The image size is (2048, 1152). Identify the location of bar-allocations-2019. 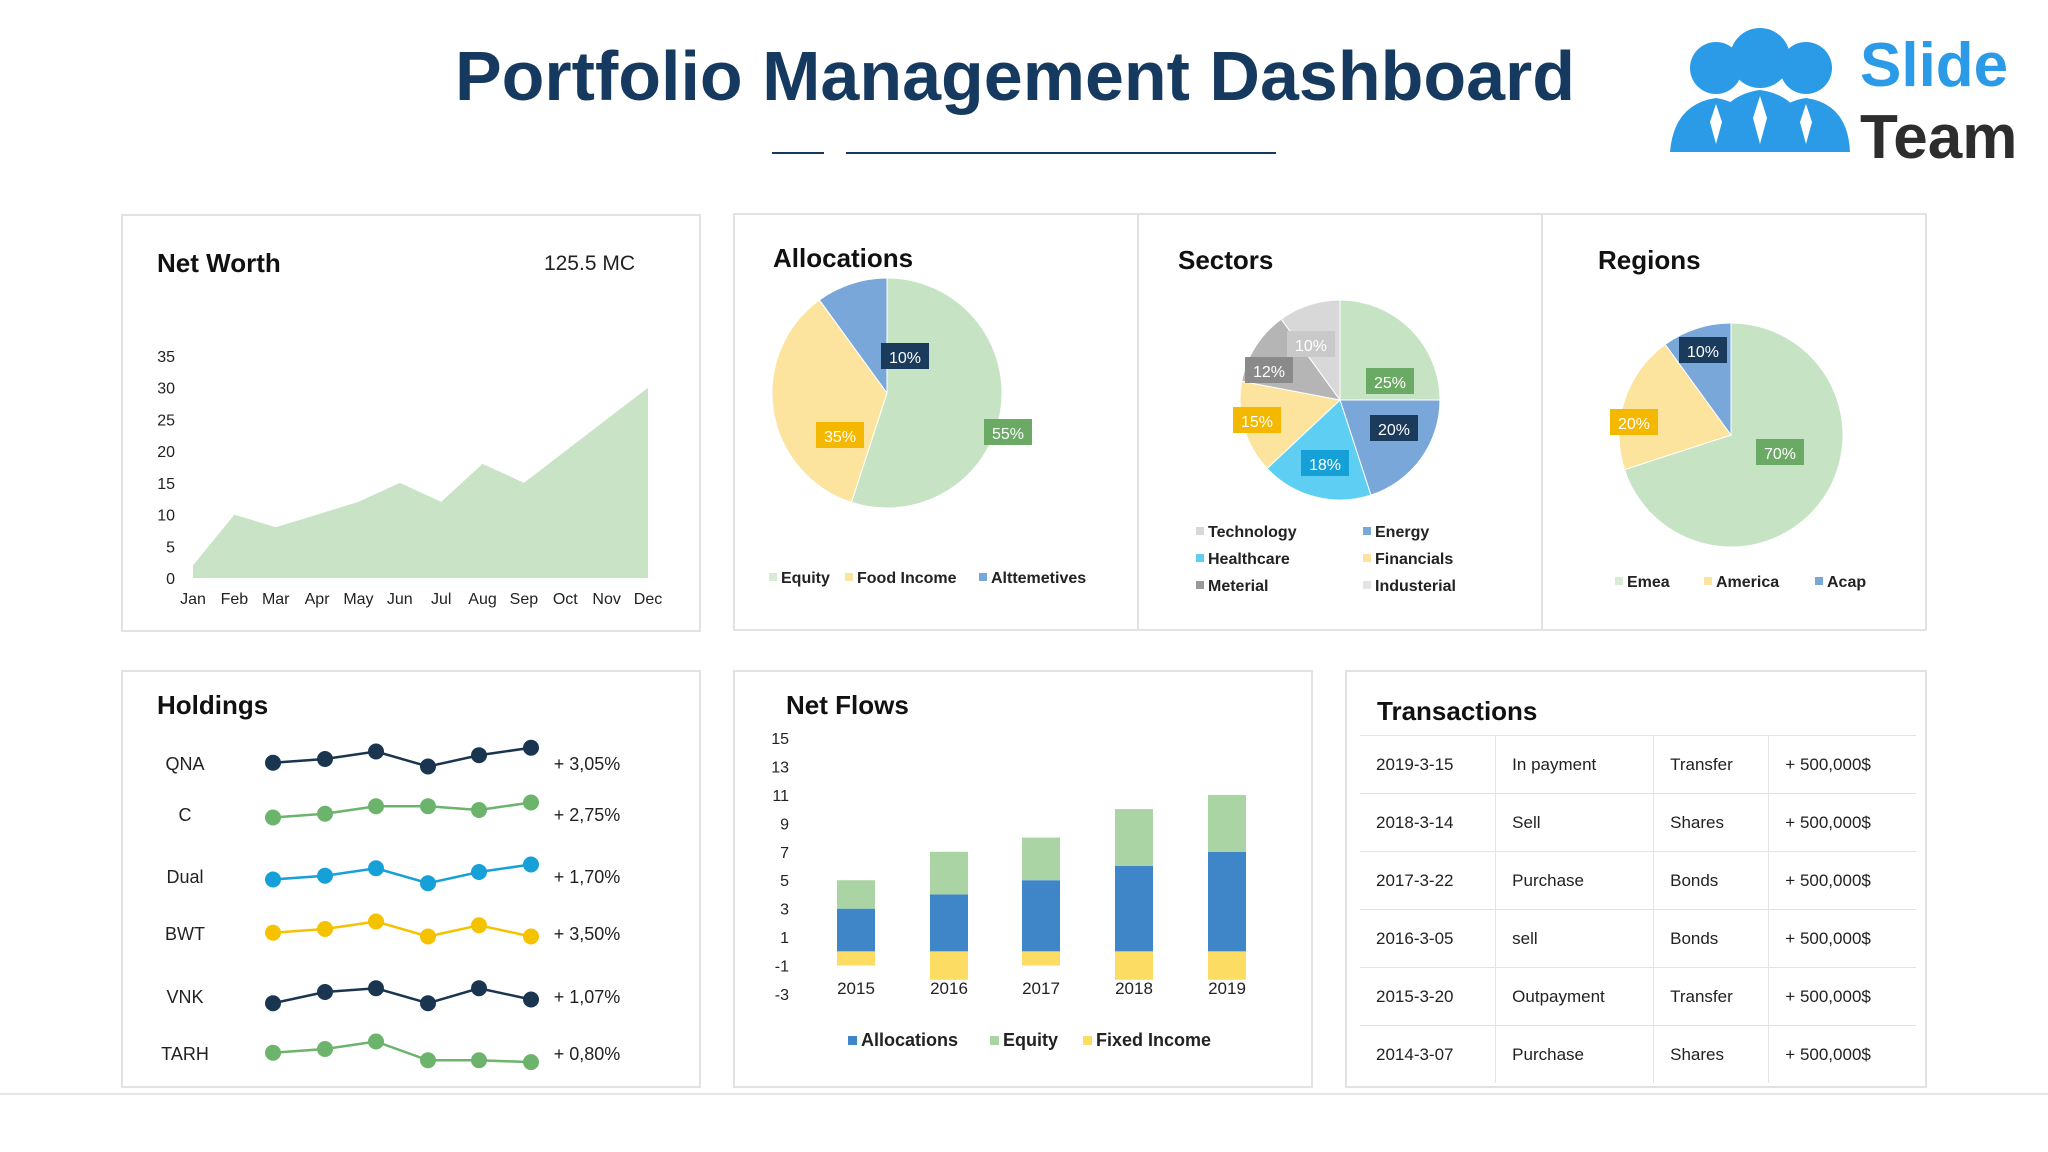
(1227, 901).